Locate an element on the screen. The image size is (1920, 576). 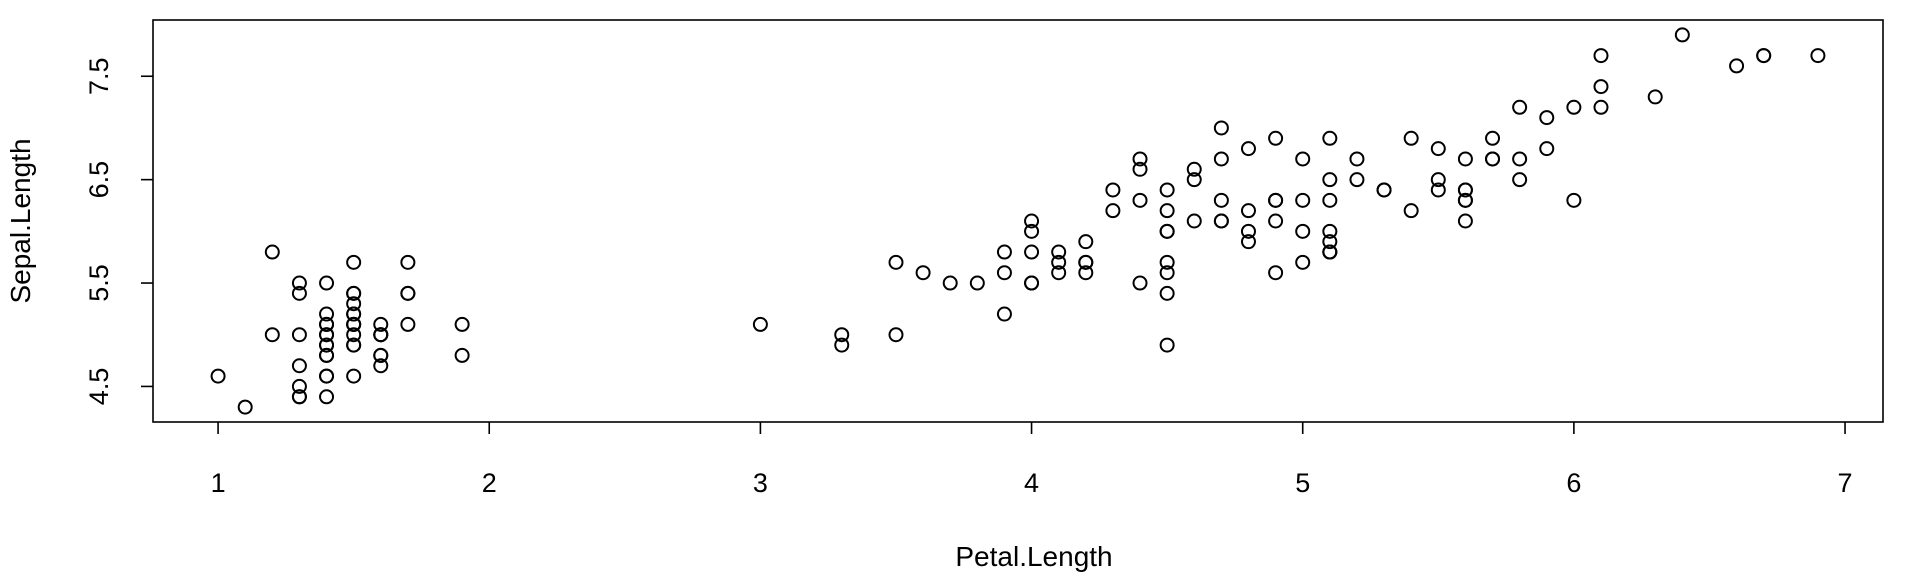
y-tick-label-3: 7.5 is located at coordinates (99, 76).